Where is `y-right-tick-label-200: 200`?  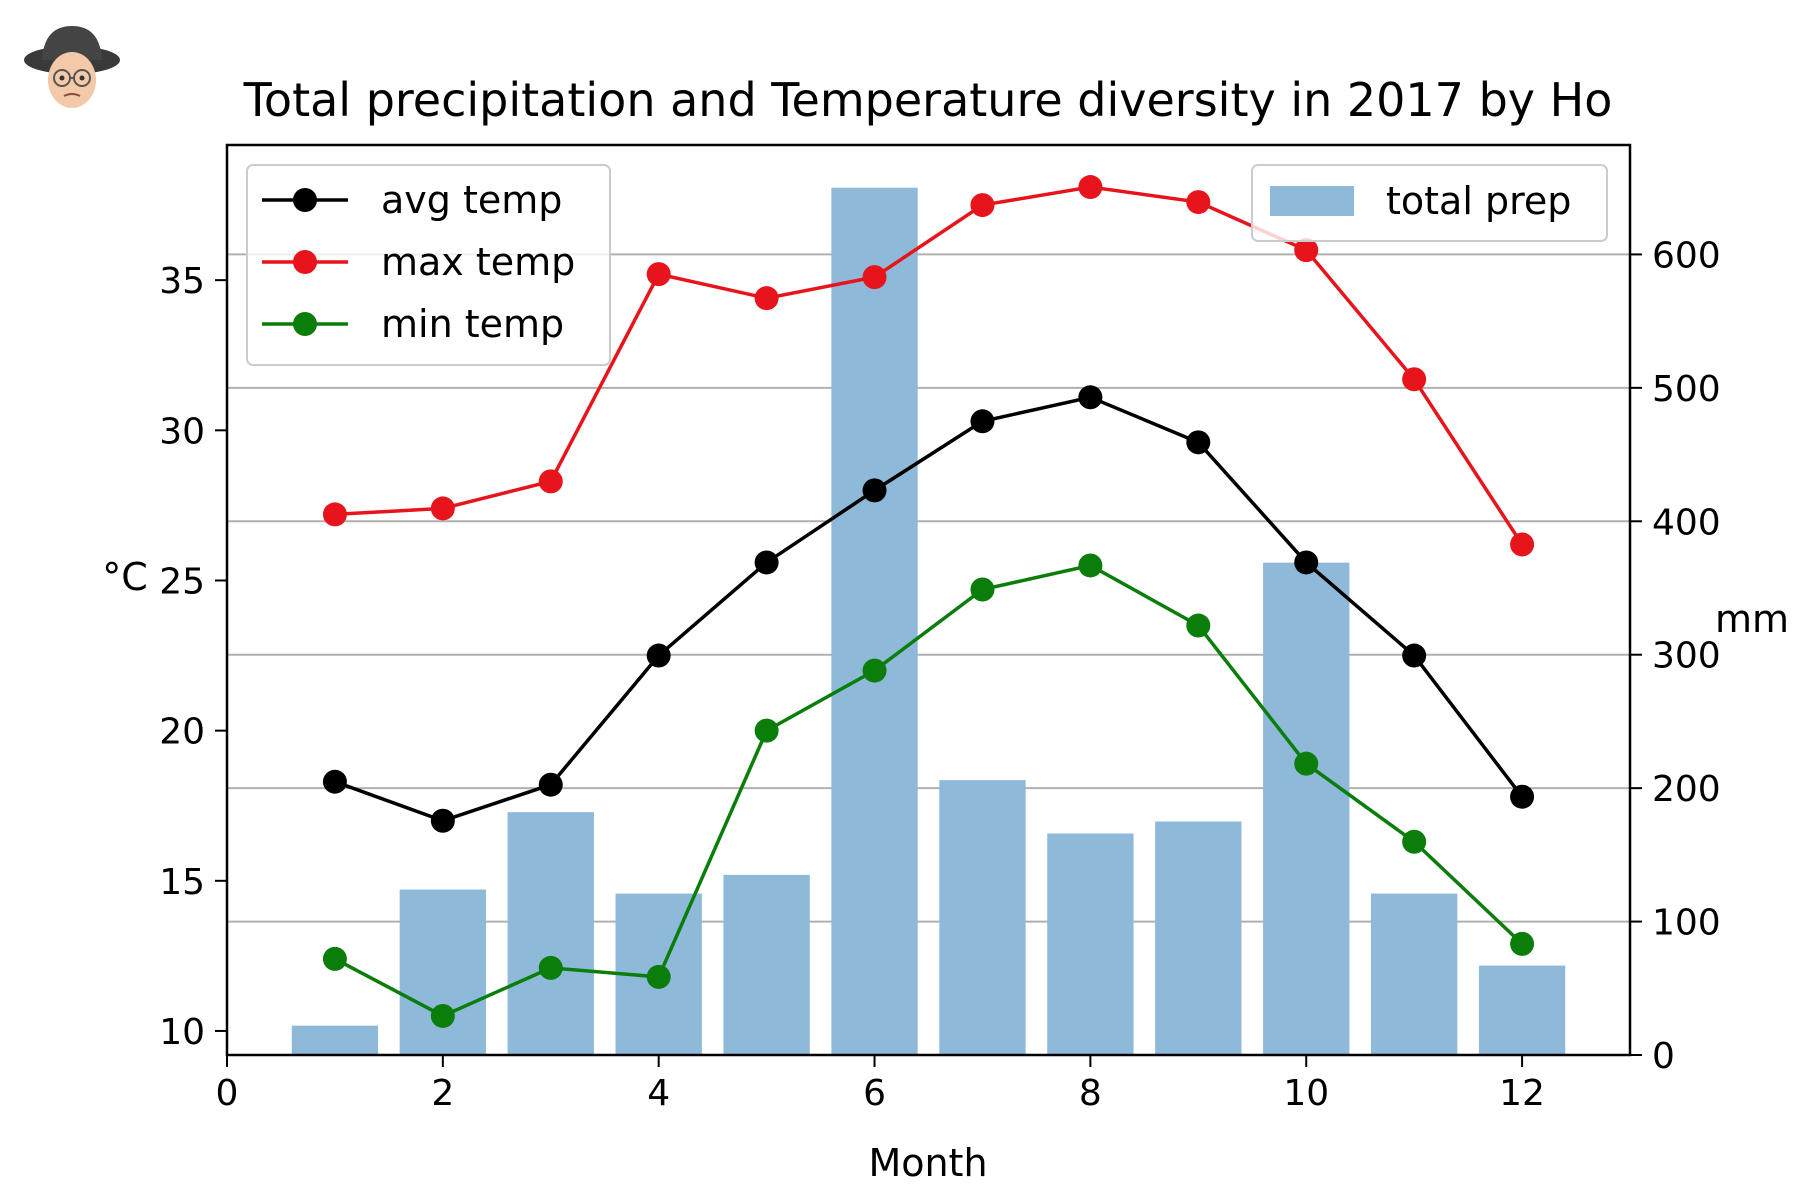 y-right-tick-label-200: 200 is located at coordinates (1686, 789).